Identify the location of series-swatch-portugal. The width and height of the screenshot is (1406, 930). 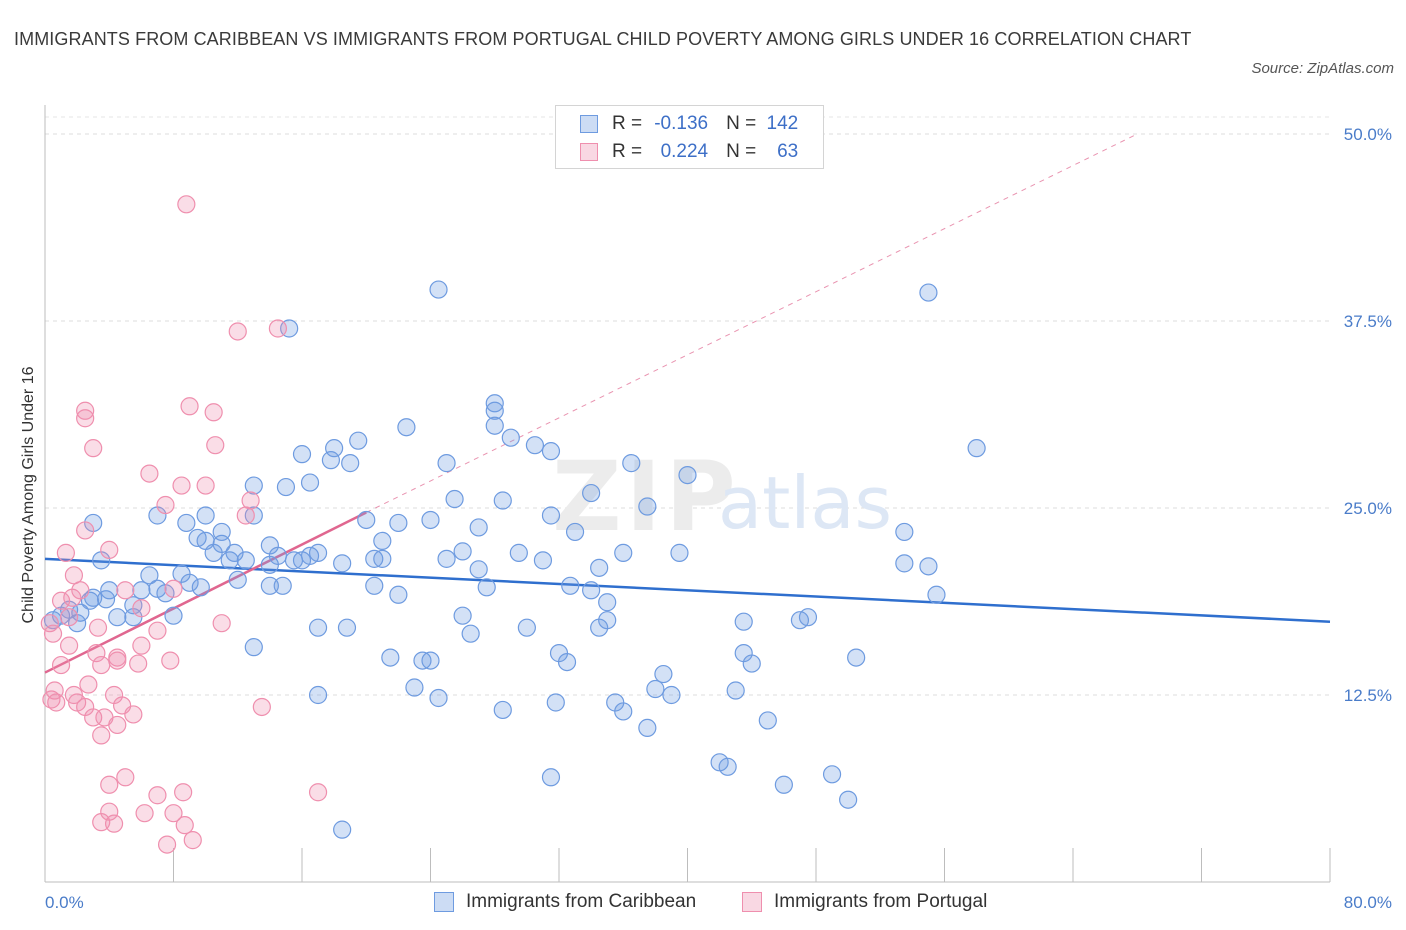
(752, 902).